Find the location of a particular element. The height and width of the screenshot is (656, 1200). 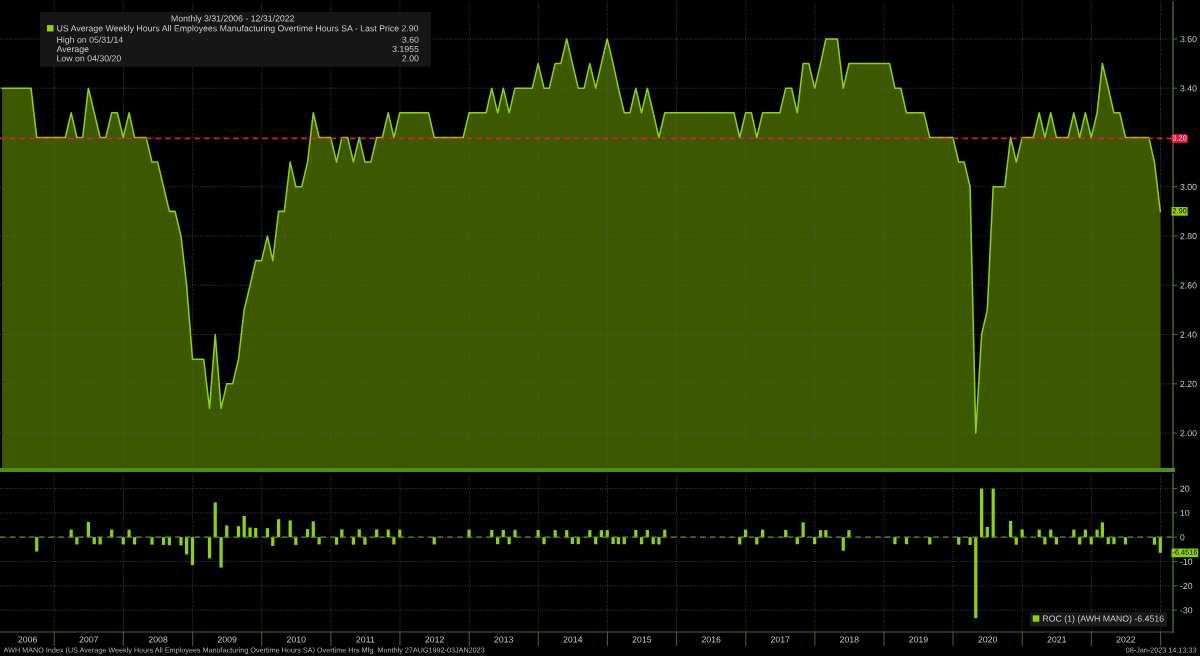

y-tick-label: -30 is located at coordinates (1186, 610).